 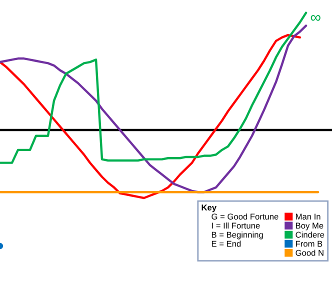 I want to click on legend-label: Cindere, so click(x=310, y=235).